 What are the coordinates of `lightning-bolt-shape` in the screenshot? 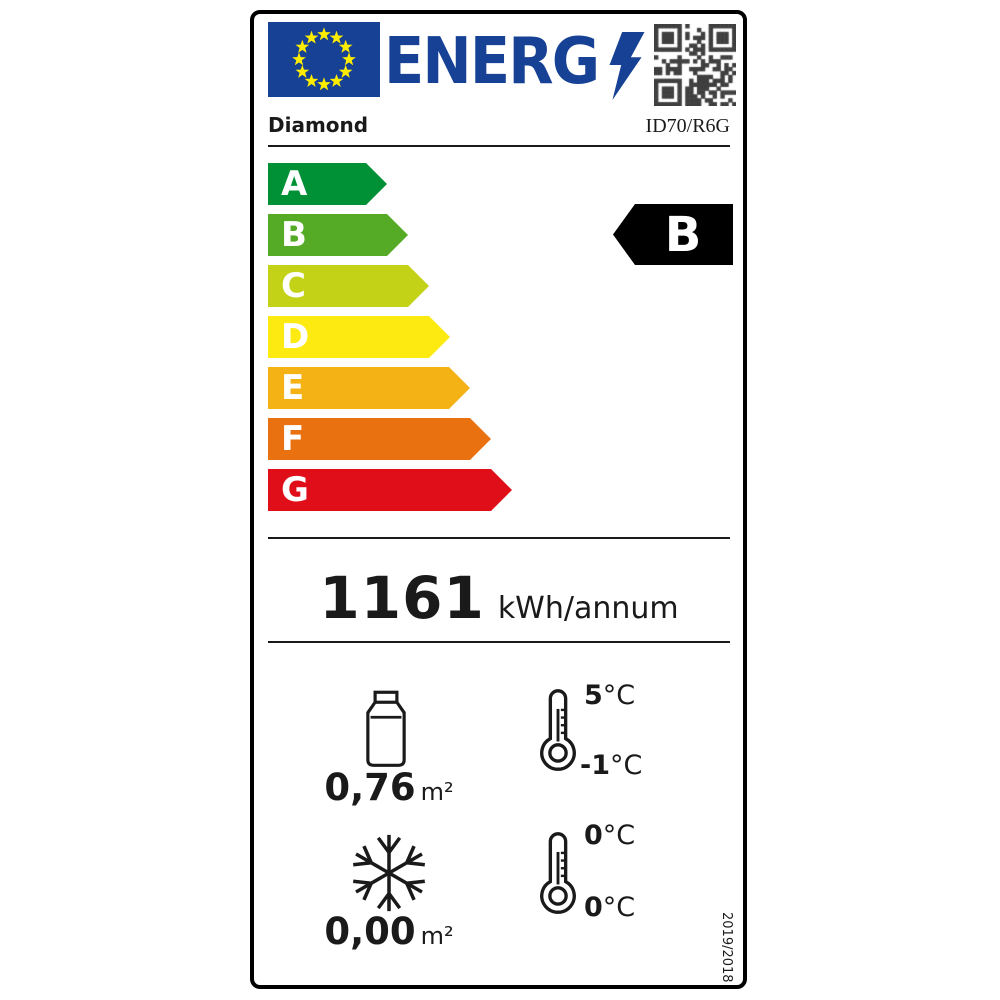 It's located at (627, 66).